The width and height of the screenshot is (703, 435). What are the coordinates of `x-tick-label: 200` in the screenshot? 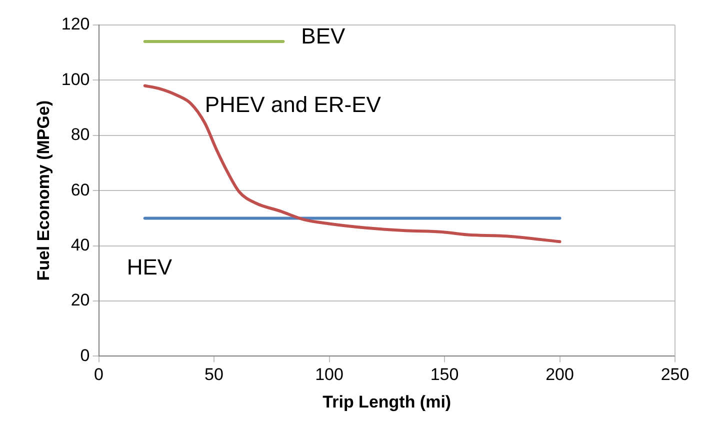 It's located at (560, 374).